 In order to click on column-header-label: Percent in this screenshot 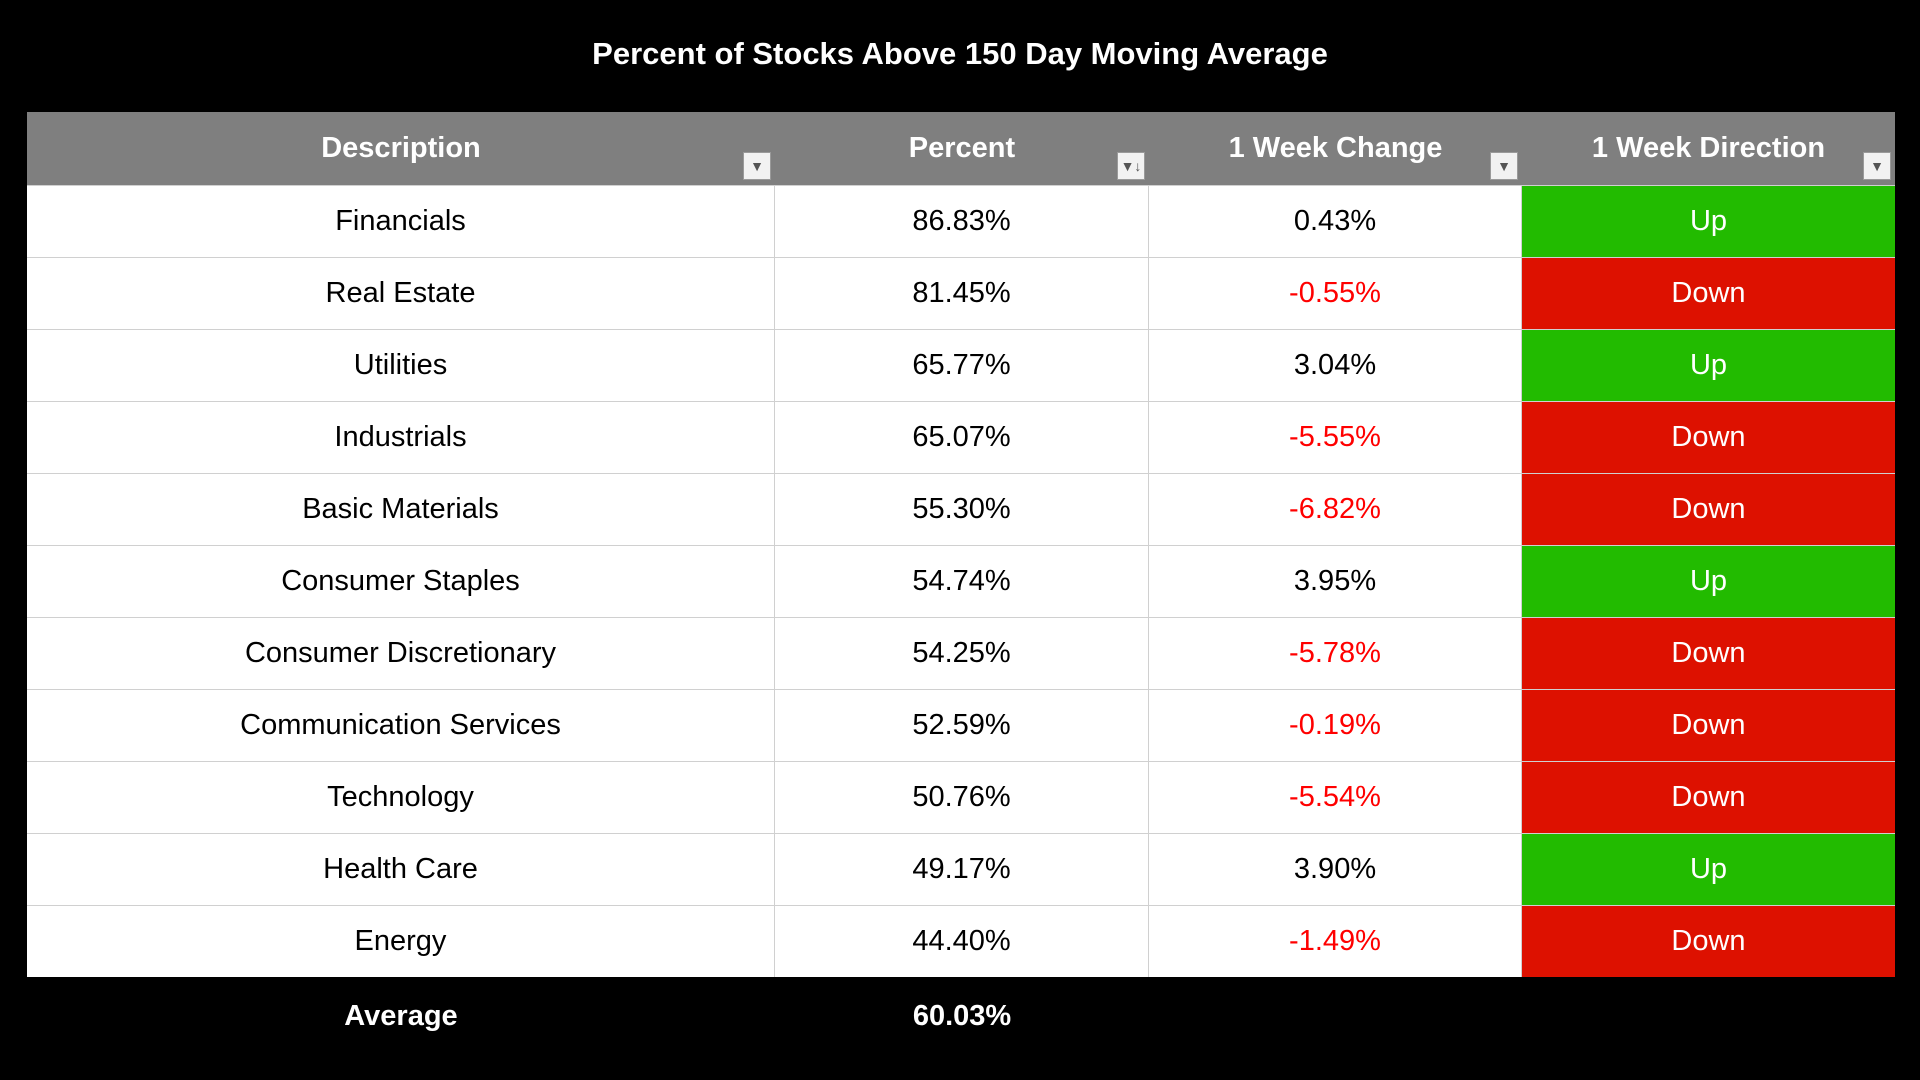, I will do `click(962, 148)`.